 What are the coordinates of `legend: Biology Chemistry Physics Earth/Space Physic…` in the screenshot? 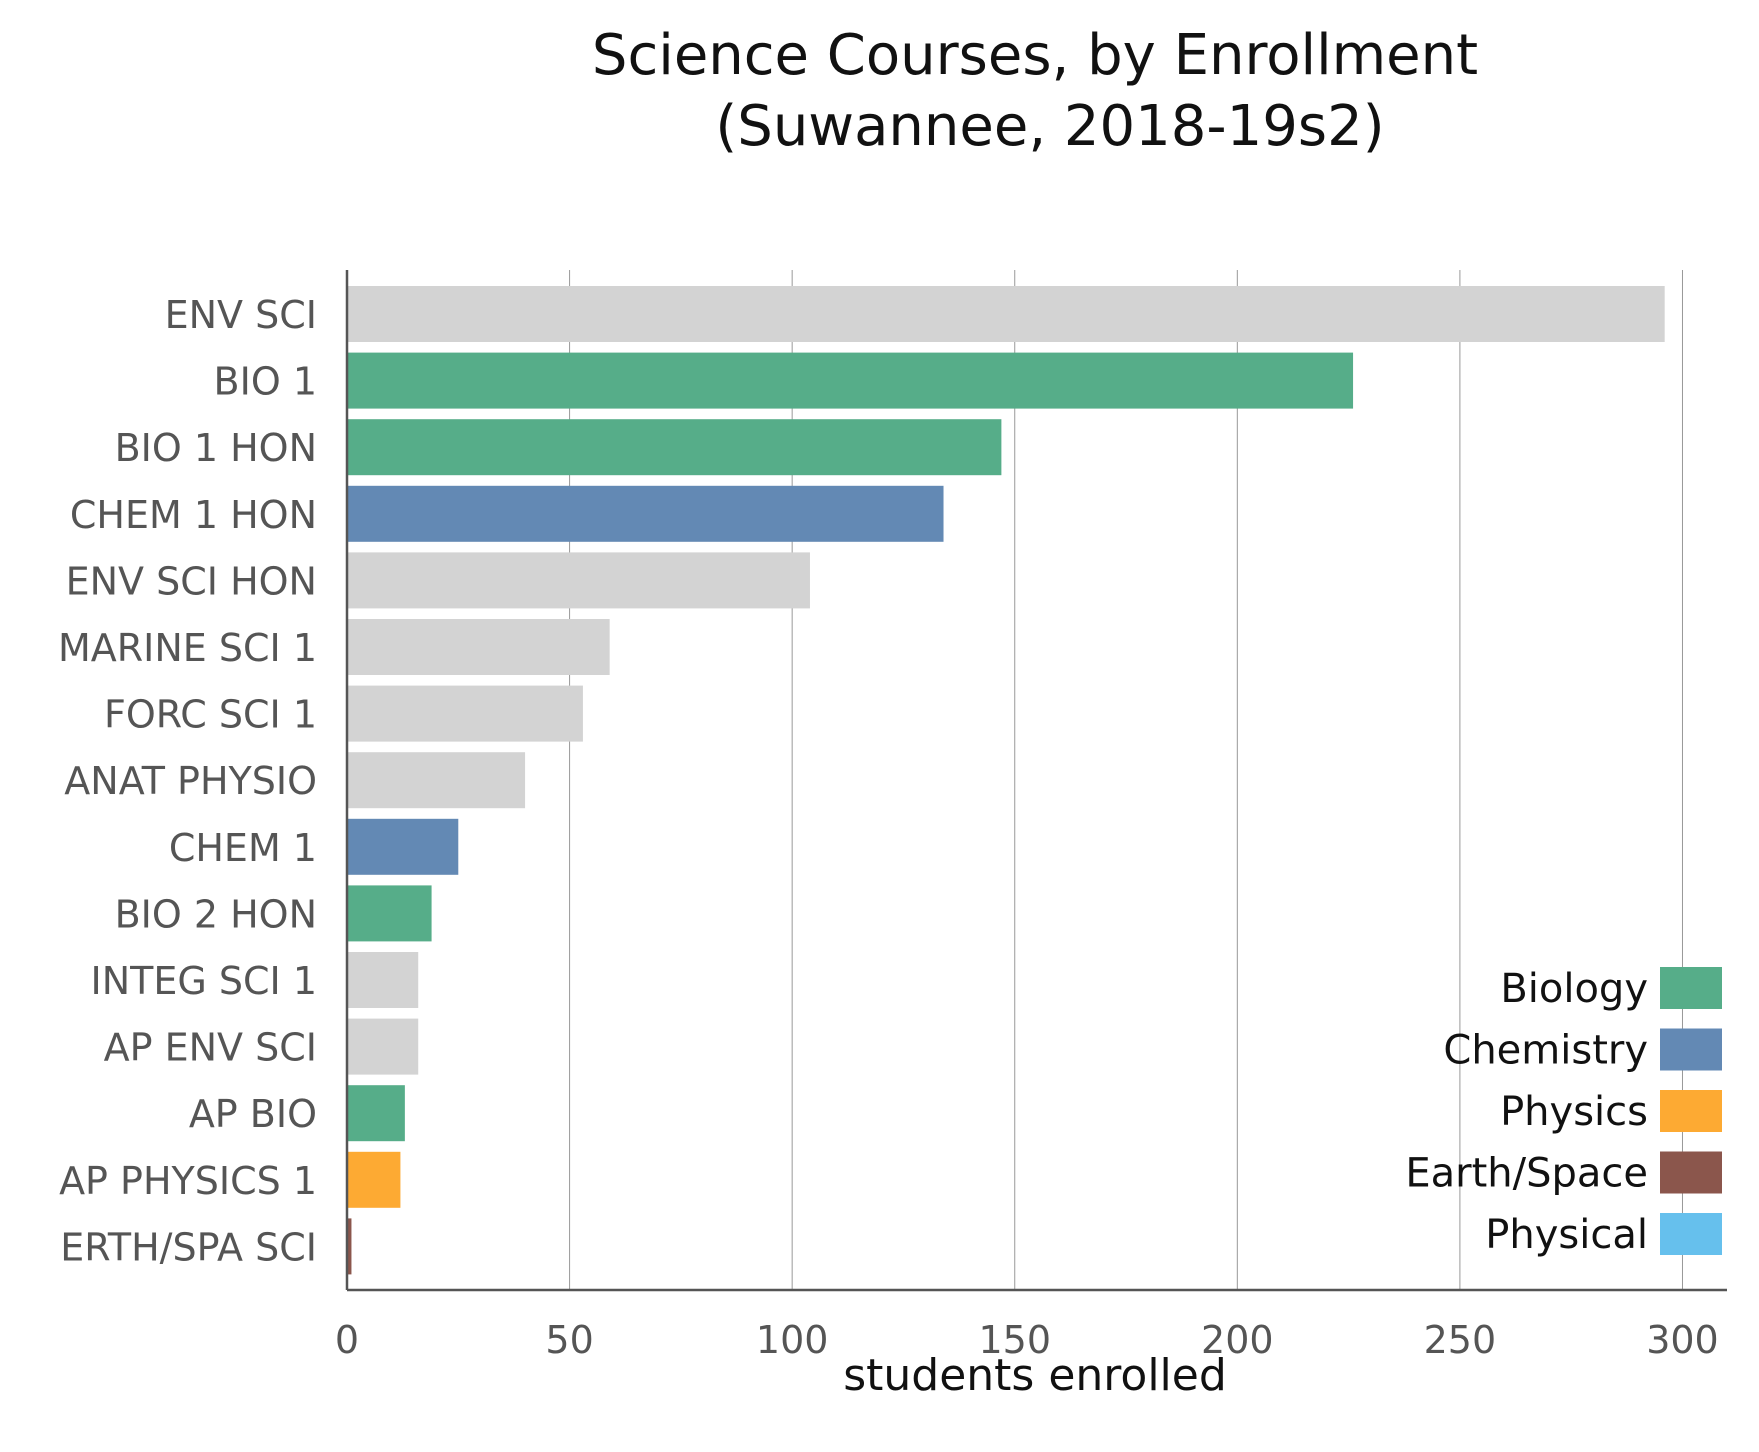 It's located at (1563, 1112).